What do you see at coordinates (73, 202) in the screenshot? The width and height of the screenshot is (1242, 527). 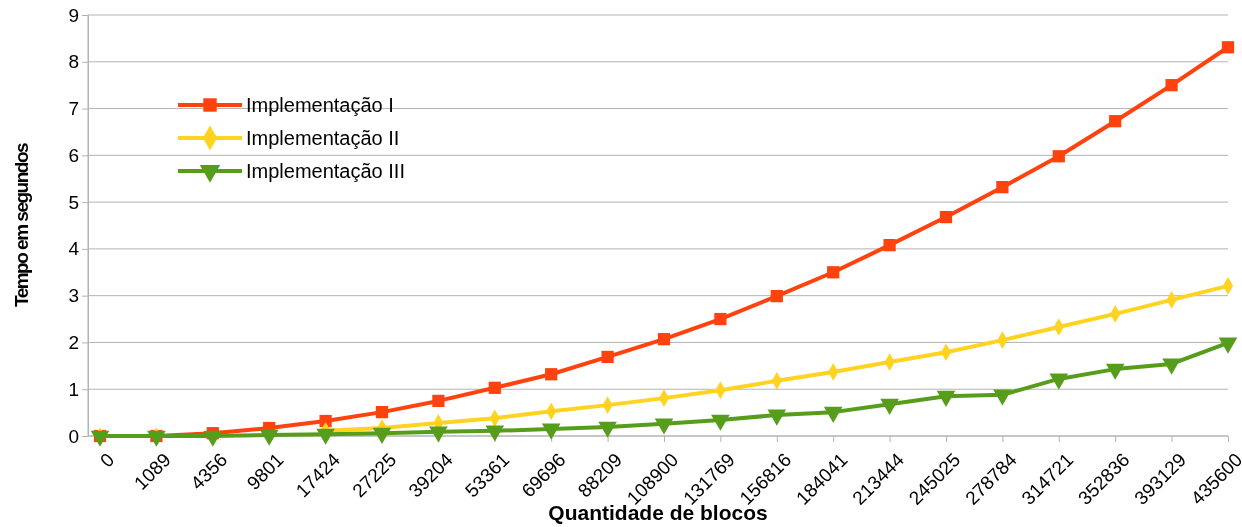 I see `y-tick-label: 5` at bounding box center [73, 202].